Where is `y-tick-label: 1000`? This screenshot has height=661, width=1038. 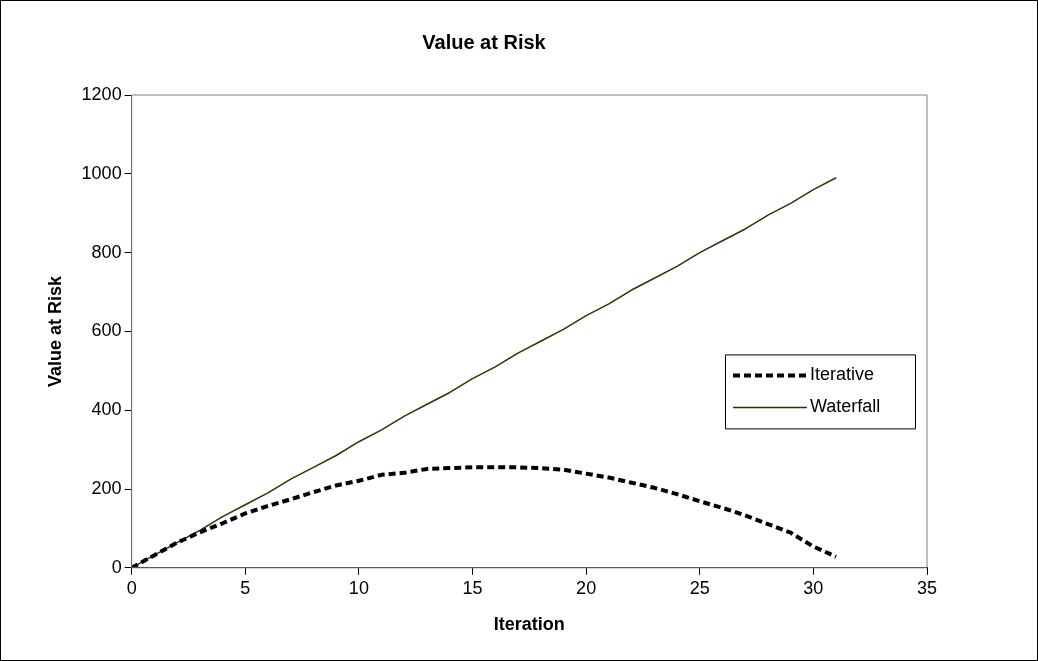
y-tick-label: 1000 is located at coordinates (101, 172).